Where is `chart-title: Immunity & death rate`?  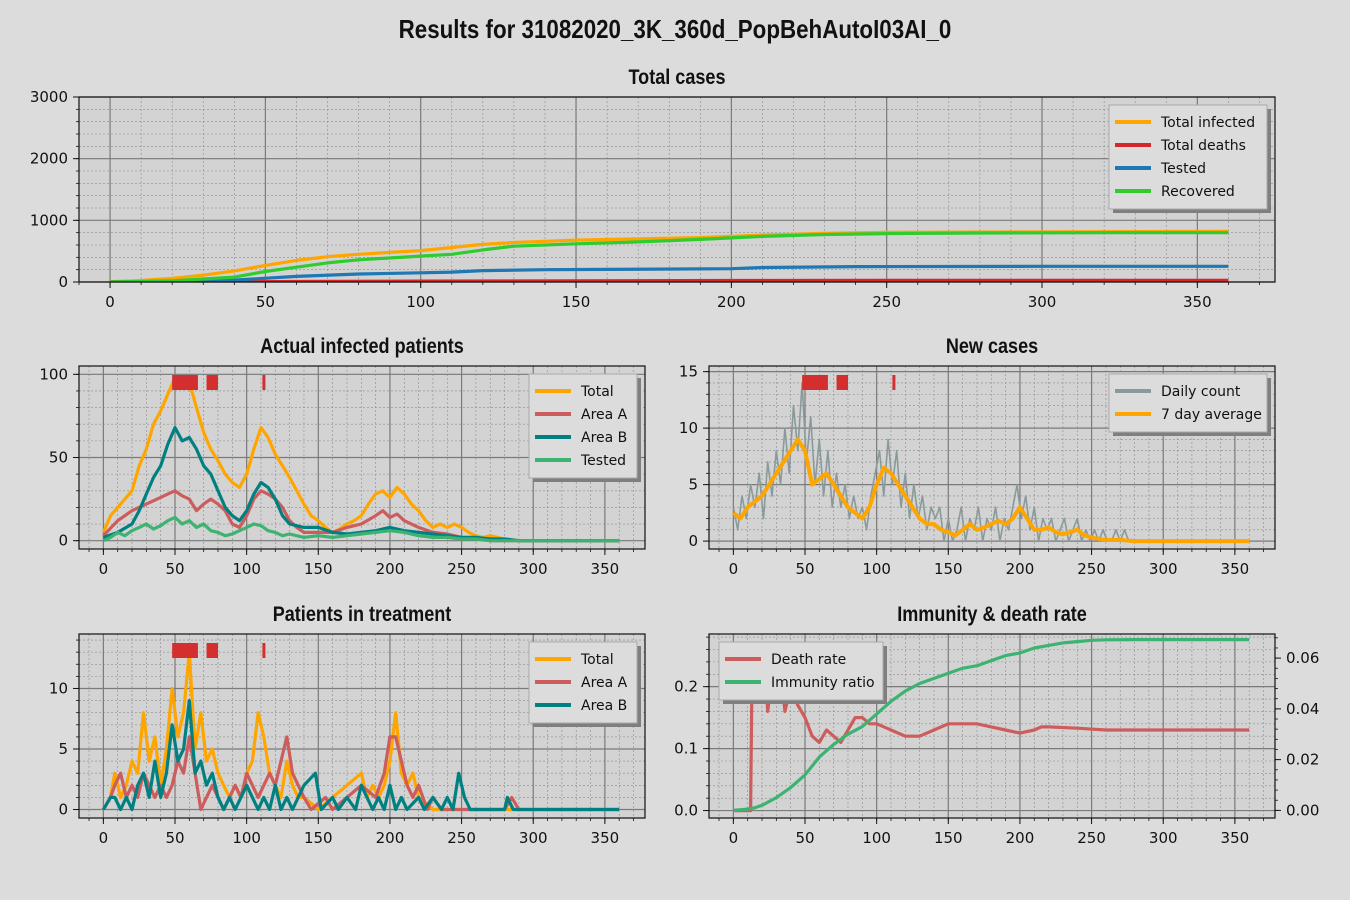
chart-title: Immunity & death rate is located at coordinates (992, 615).